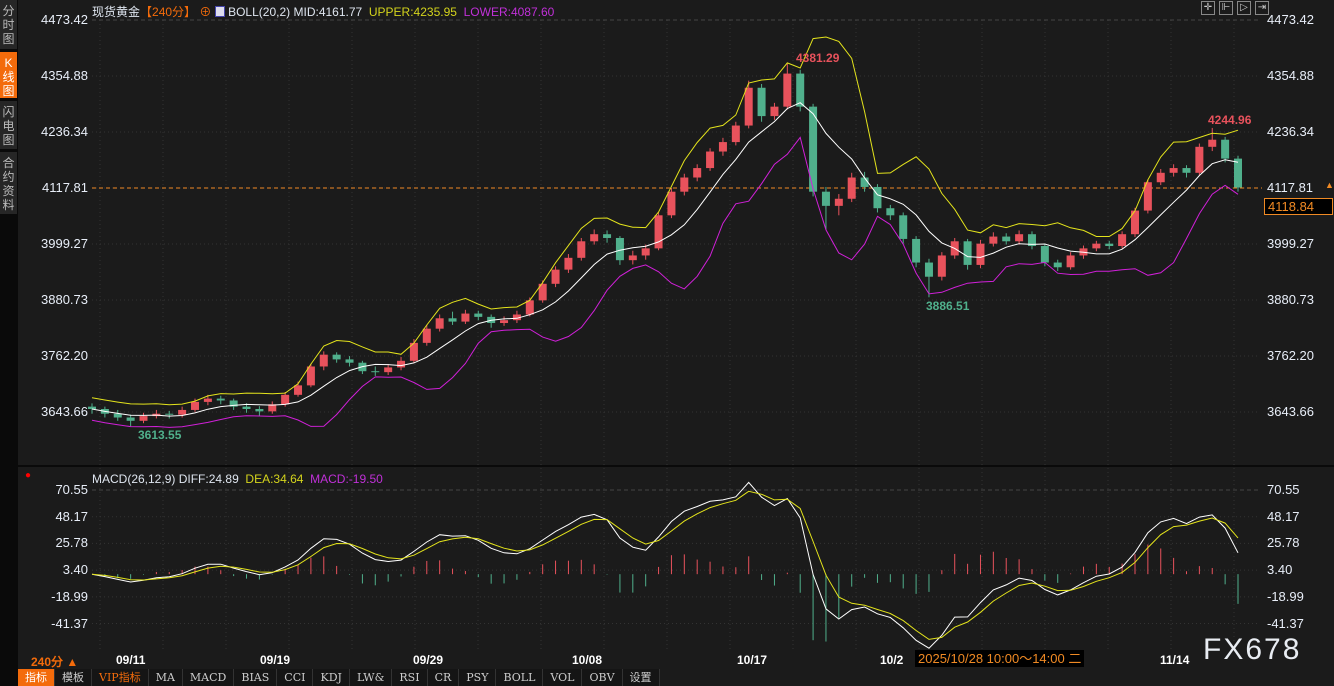  What do you see at coordinates (71, 489) in the screenshot?
I see `macd-axis-left-label: 70.55` at bounding box center [71, 489].